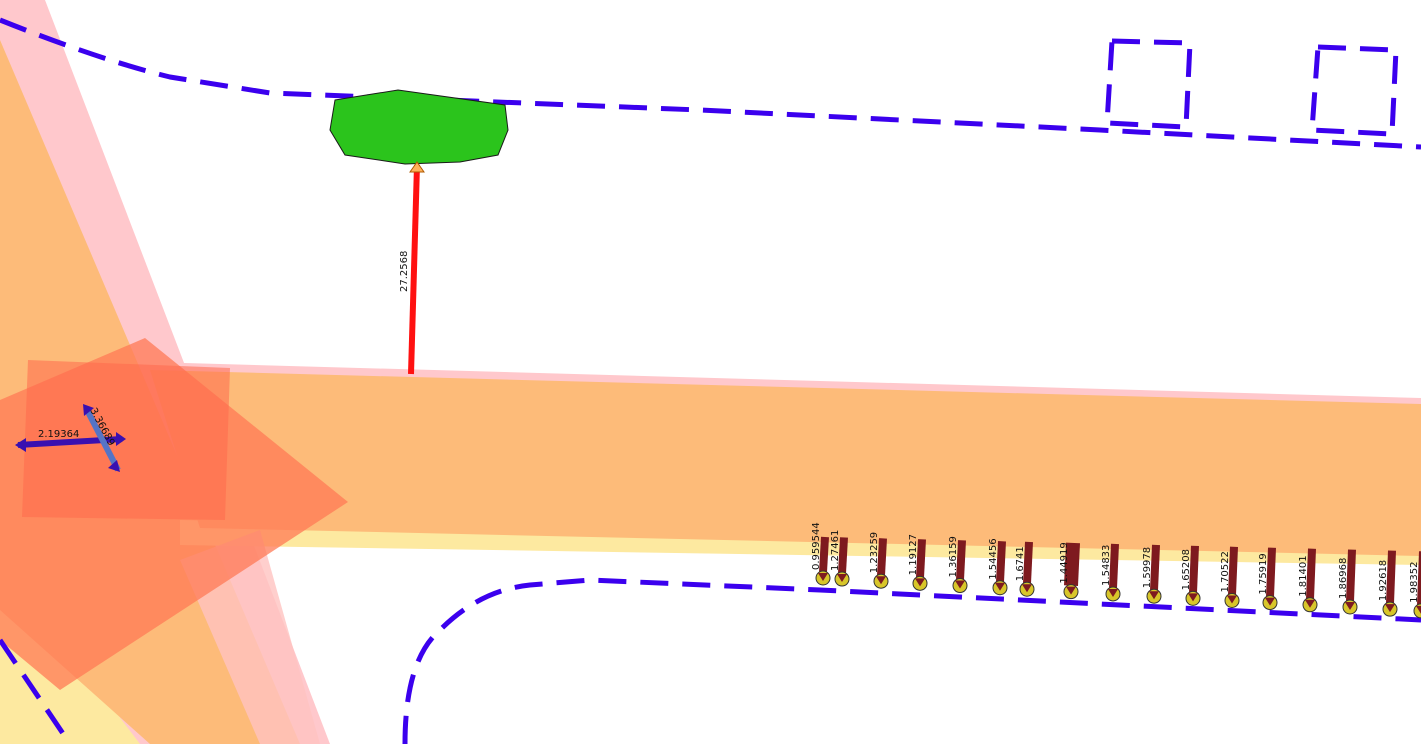 The width and height of the screenshot is (1421, 744). Describe the element at coordinates (1225, 571) in the screenshot. I see `curb-arrow-label: 1.70522` at that location.